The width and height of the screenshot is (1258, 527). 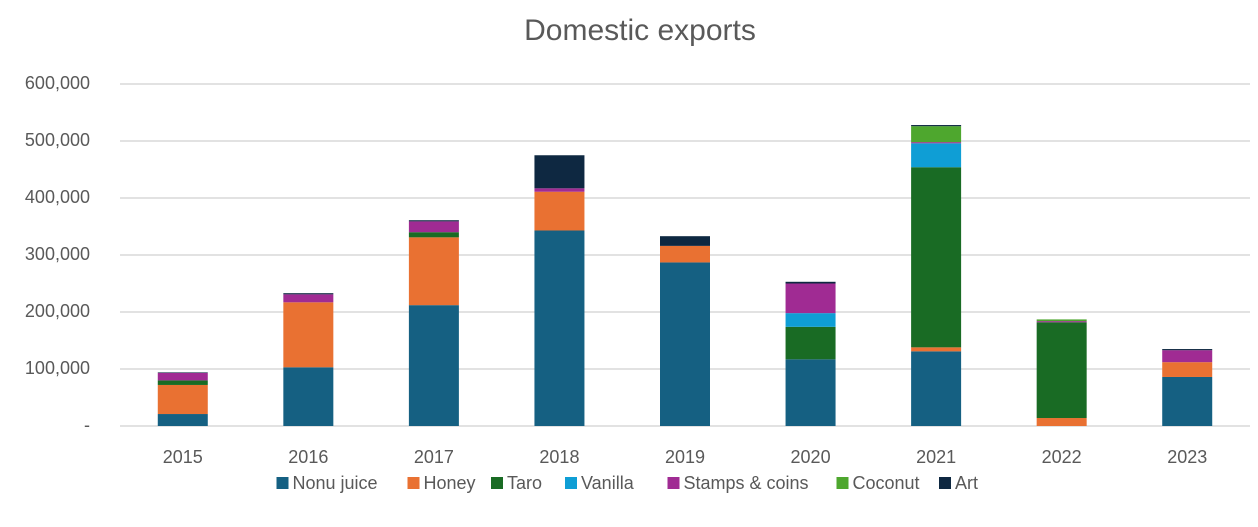 I want to click on y-tick-label: 600,000, so click(x=57, y=83).